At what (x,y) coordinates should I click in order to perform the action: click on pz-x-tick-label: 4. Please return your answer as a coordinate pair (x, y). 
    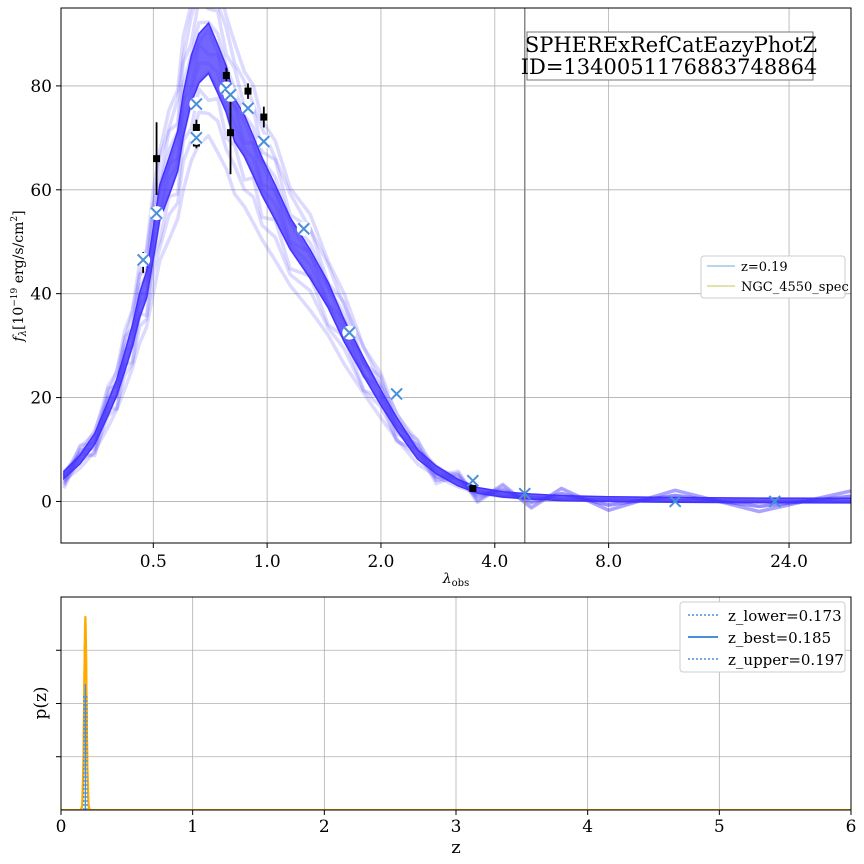
    Looking at the image, I should click on (587, 827).